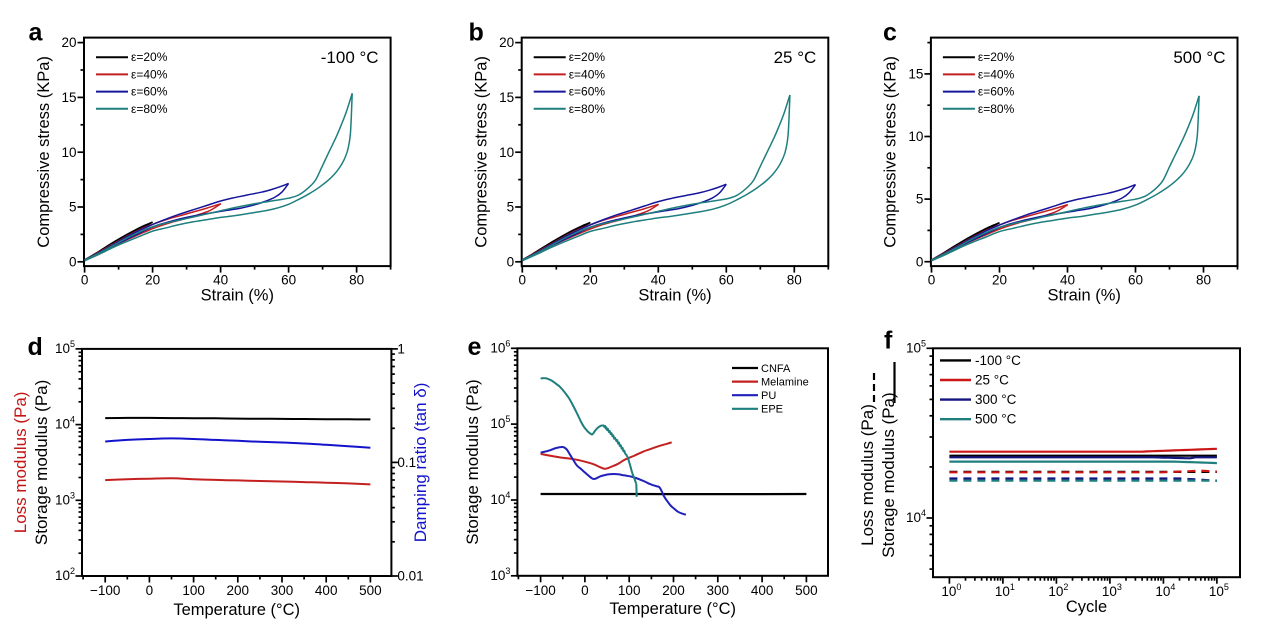  What do you see at coordinates (1058, 590) in the screenshot?
I see `svg-text: 10²` at bounding box center [1058, 590].